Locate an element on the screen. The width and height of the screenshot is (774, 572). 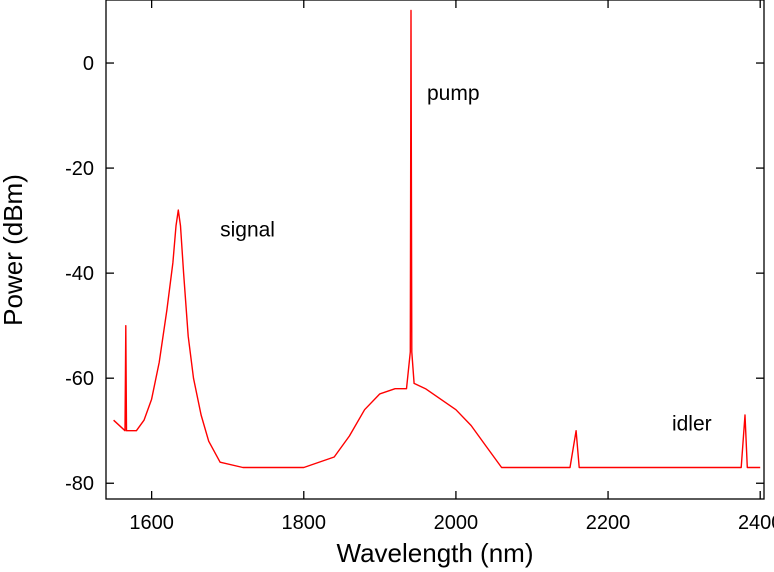
y-tick-label: -60 is located at coordinates (79, 379).